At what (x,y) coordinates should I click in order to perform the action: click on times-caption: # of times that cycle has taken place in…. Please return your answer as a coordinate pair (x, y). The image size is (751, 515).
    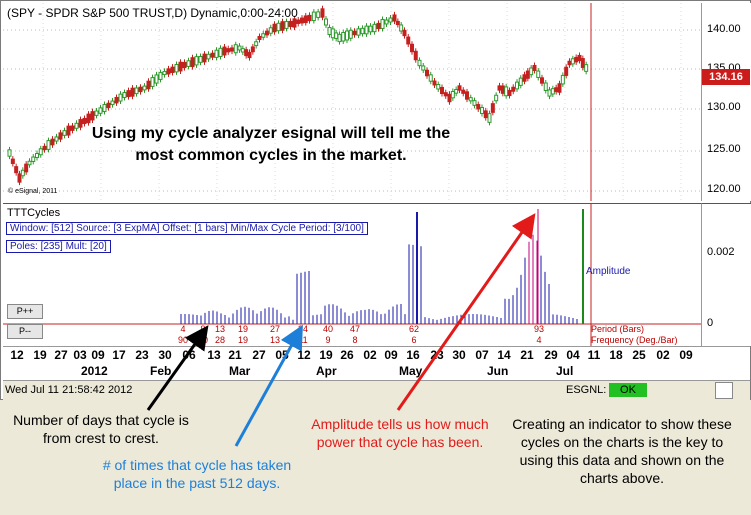
    Looking at the image, I should click on (197, 474).